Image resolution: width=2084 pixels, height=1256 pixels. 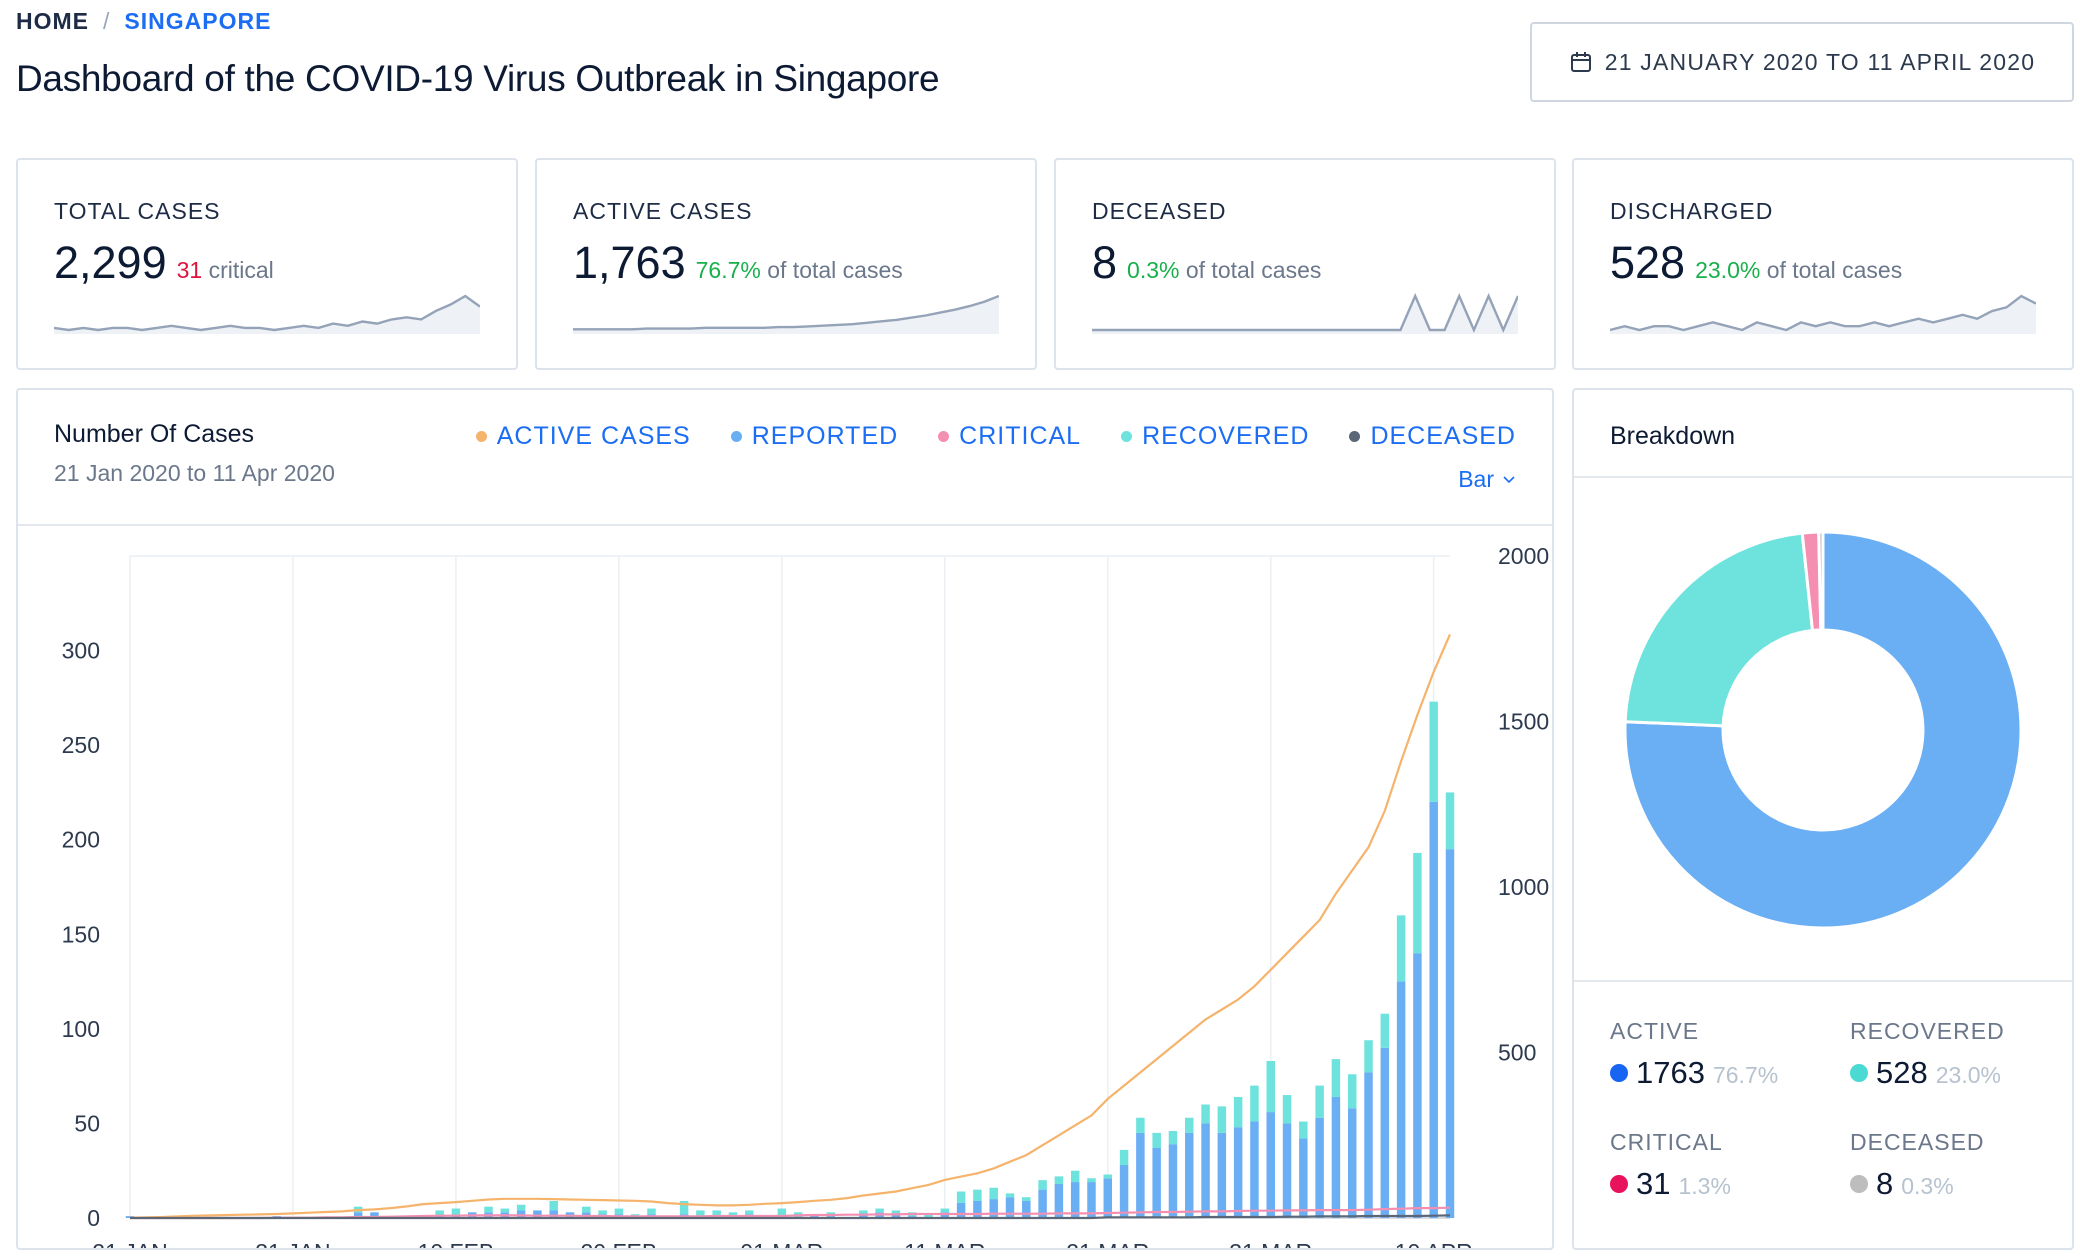 What do you see at coordinates (1009, 436) in the screenshot?
I see `legend-item-critical: CRITICAL` at bounding box center [1009, 436].